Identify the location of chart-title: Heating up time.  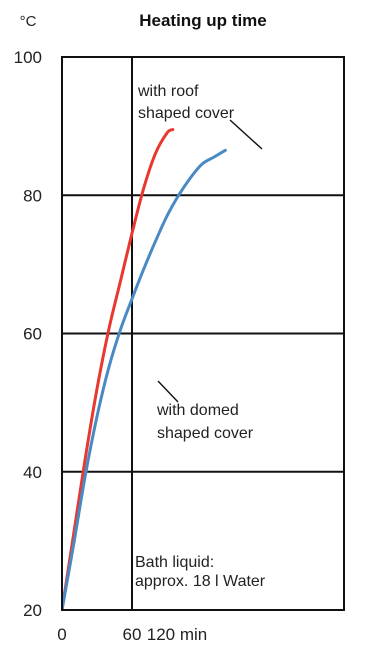
(203, 20).